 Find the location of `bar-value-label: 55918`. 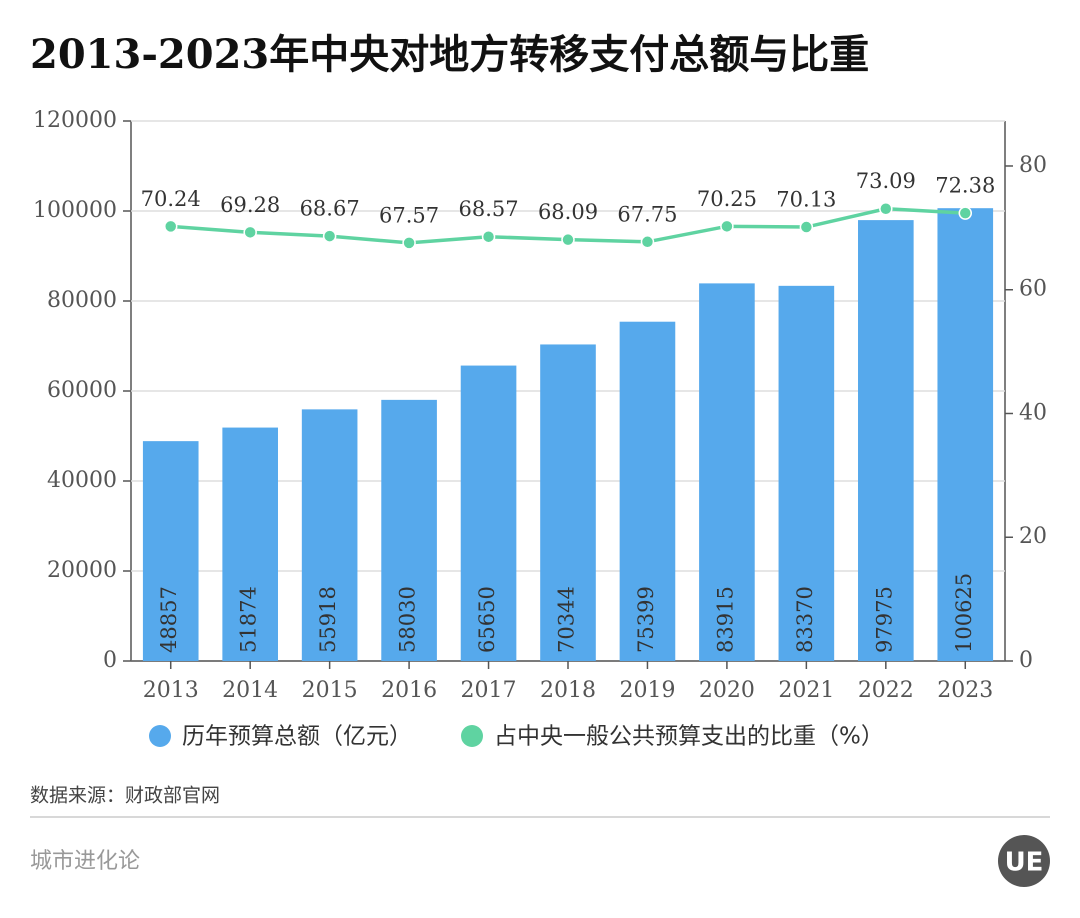

bar-value-label: 55918 is located at coordinates (328, 619).